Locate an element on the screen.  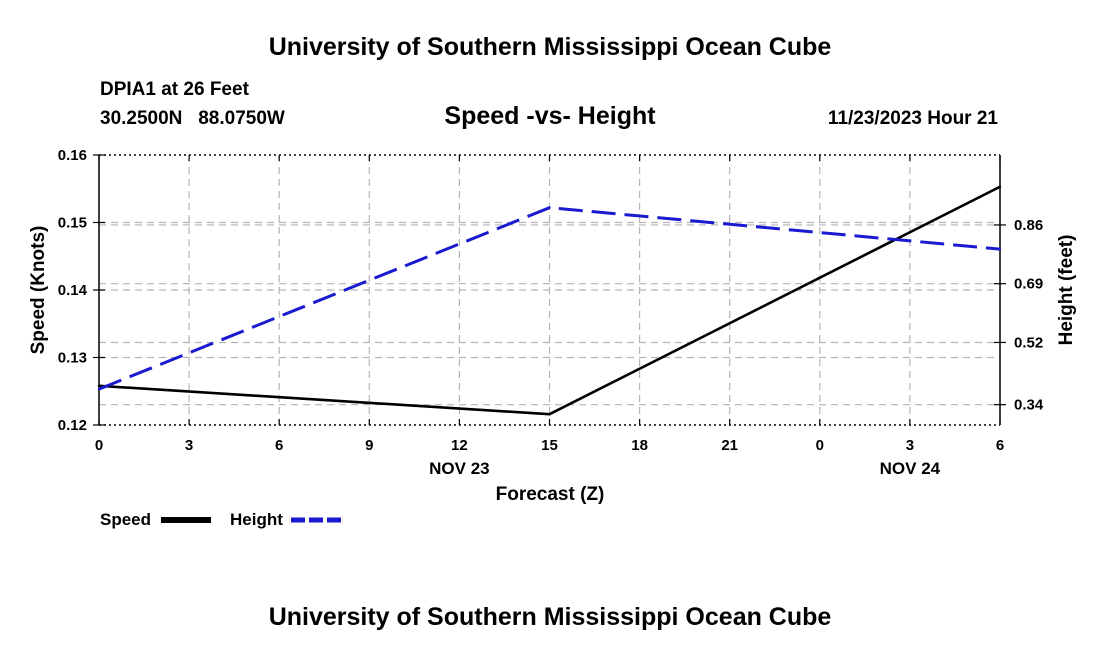
y-tick-label: 0.13 is located at coordinates (72, 358).